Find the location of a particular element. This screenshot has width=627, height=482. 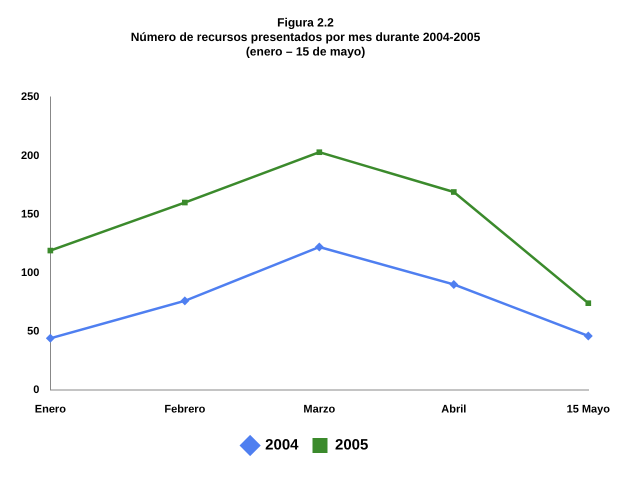

y-tick-label: 150 is located at coordinates (30, 214).